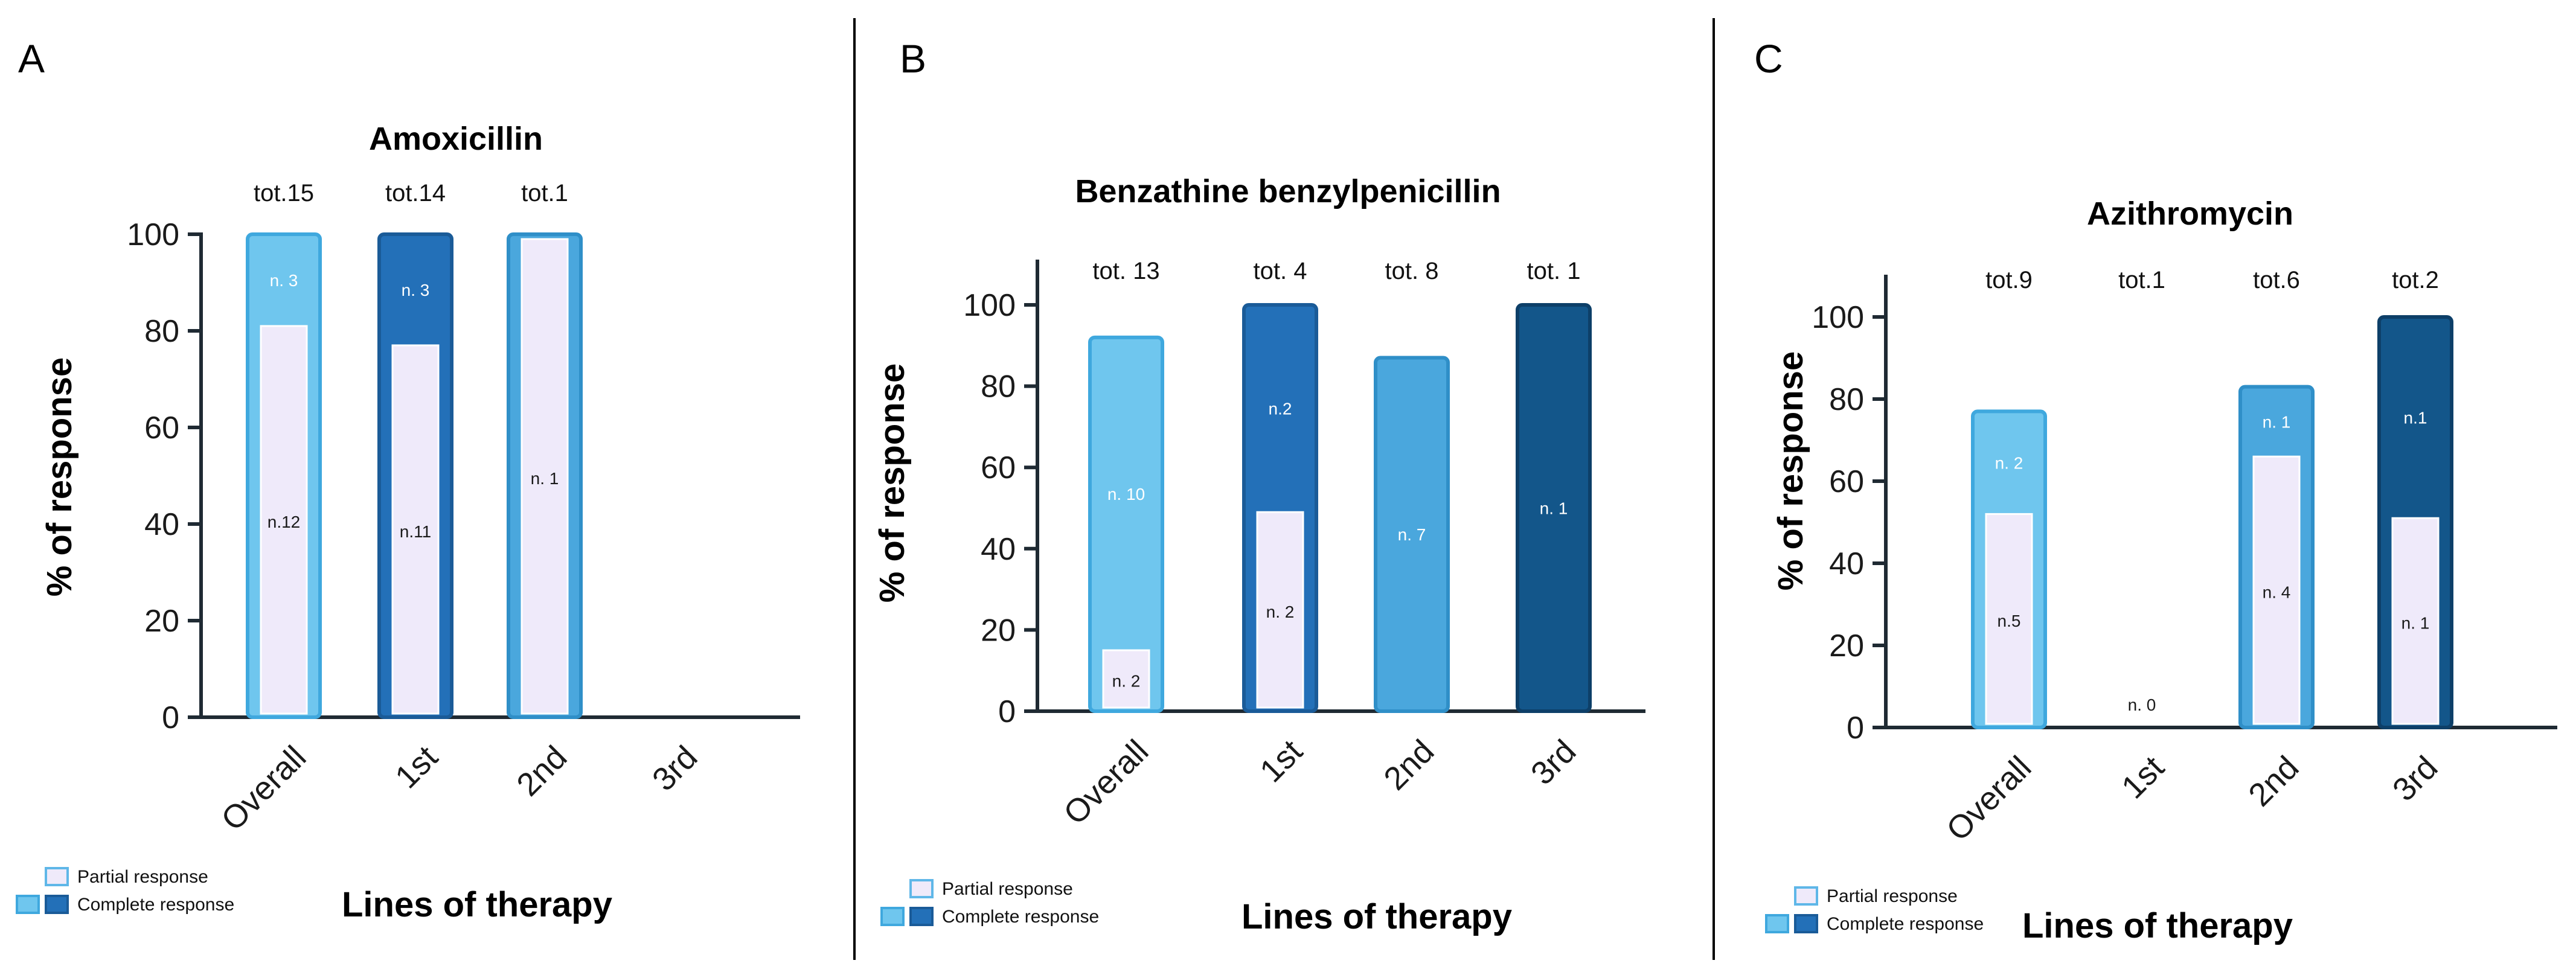 The image size is (2576, 972). I want to click on complete-label: n.2, so click(1280, 409).